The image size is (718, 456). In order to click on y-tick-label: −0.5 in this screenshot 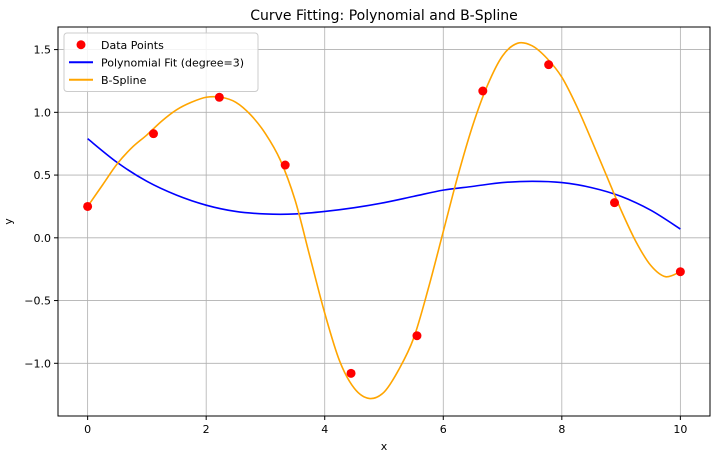, I will do `click(37, 301)`.